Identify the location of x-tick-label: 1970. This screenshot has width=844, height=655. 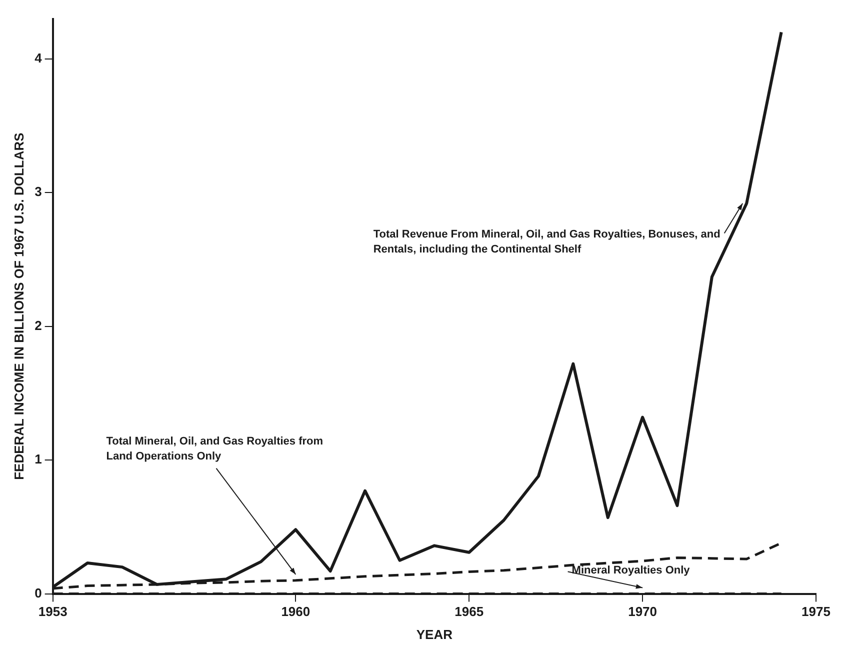
(643, 612).